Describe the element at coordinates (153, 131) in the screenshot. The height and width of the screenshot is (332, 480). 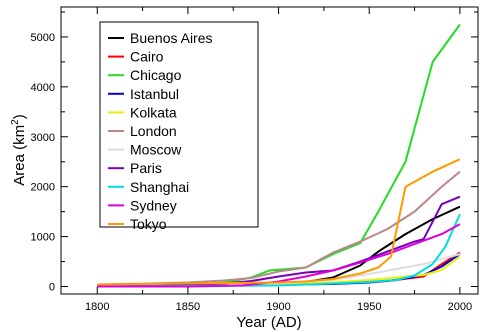
I see `legend-label-london: London` at that location.